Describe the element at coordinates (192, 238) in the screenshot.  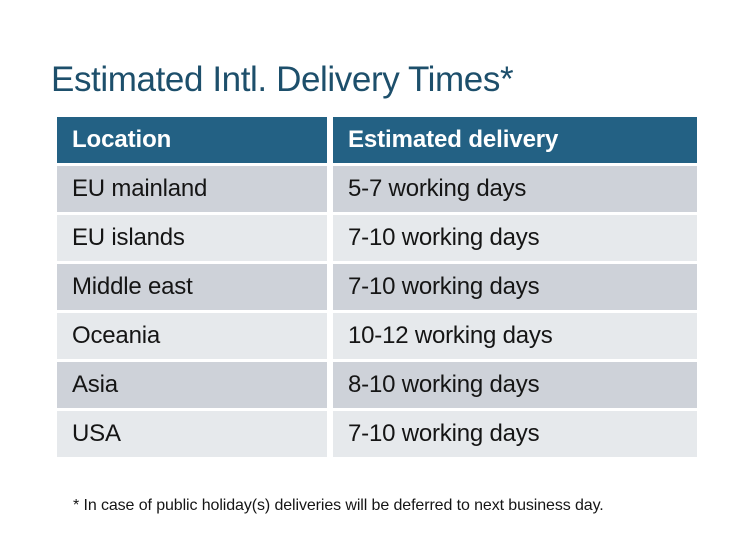
I see `cell-location: EU islands` at that location.